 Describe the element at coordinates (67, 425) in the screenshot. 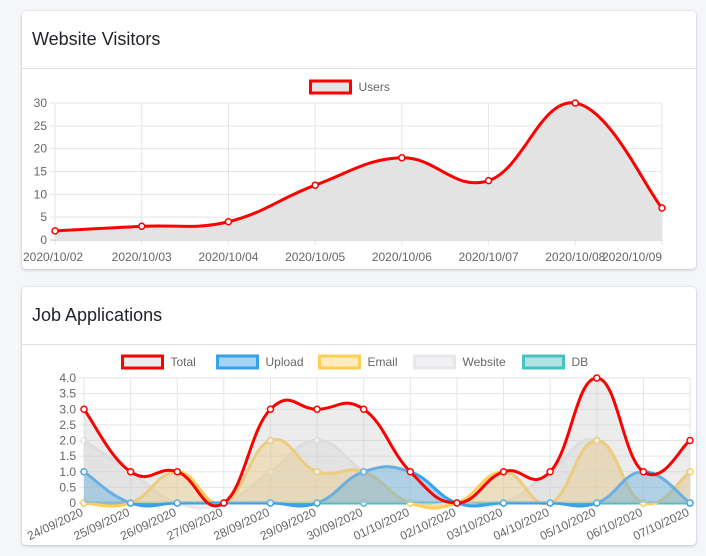

I see `y-tick-label: 2.5` at that location.